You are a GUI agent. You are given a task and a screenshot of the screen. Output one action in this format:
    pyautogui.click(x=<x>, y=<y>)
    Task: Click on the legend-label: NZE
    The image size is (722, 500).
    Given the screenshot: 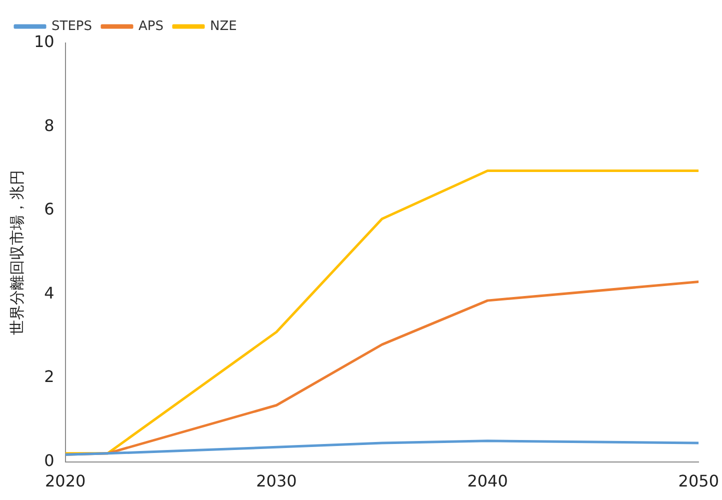 What is the action you would take?
    pyautogui.click(x=223, y=26)
    